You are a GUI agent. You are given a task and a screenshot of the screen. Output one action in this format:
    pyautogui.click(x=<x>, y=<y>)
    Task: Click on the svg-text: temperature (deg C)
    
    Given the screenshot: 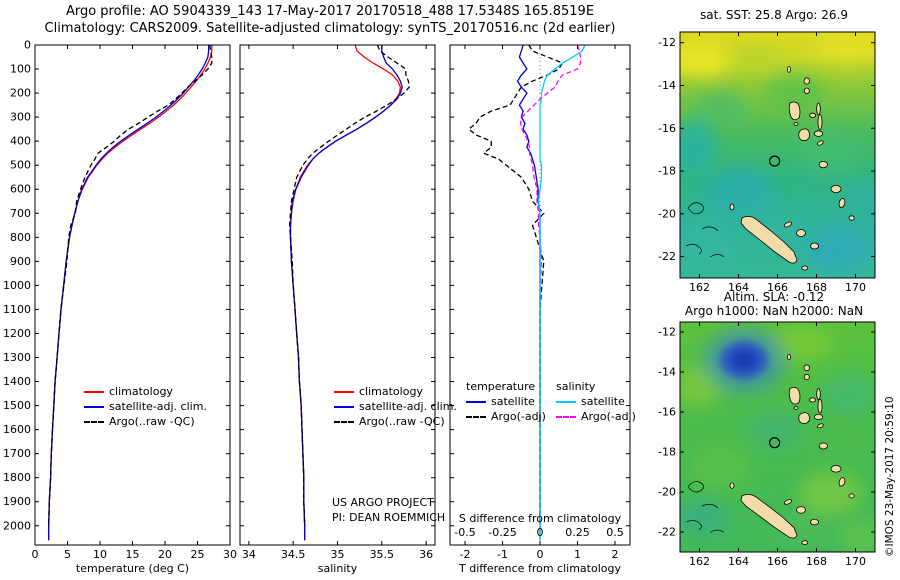 What is the action you would take?
    pyautogui.click(x=132, y=568)
    